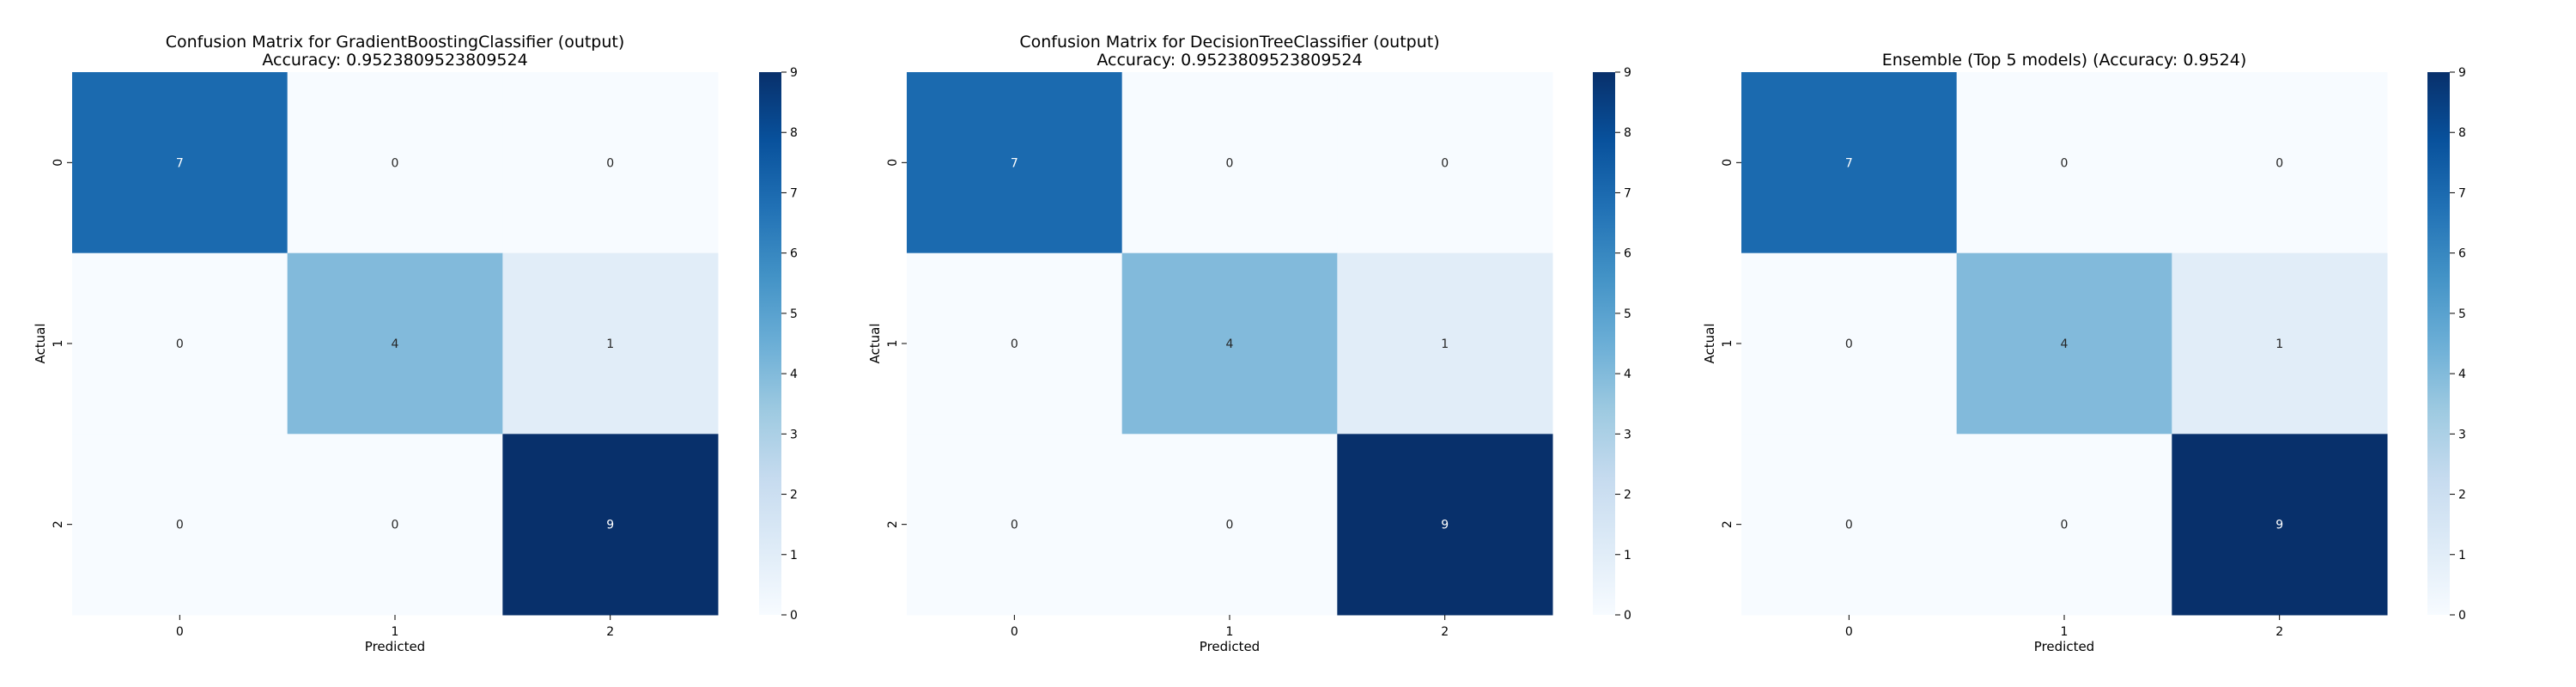 This screenshot has height=687, width=2576. I want to click on y-tick-label: 2, so click(1728, 524).